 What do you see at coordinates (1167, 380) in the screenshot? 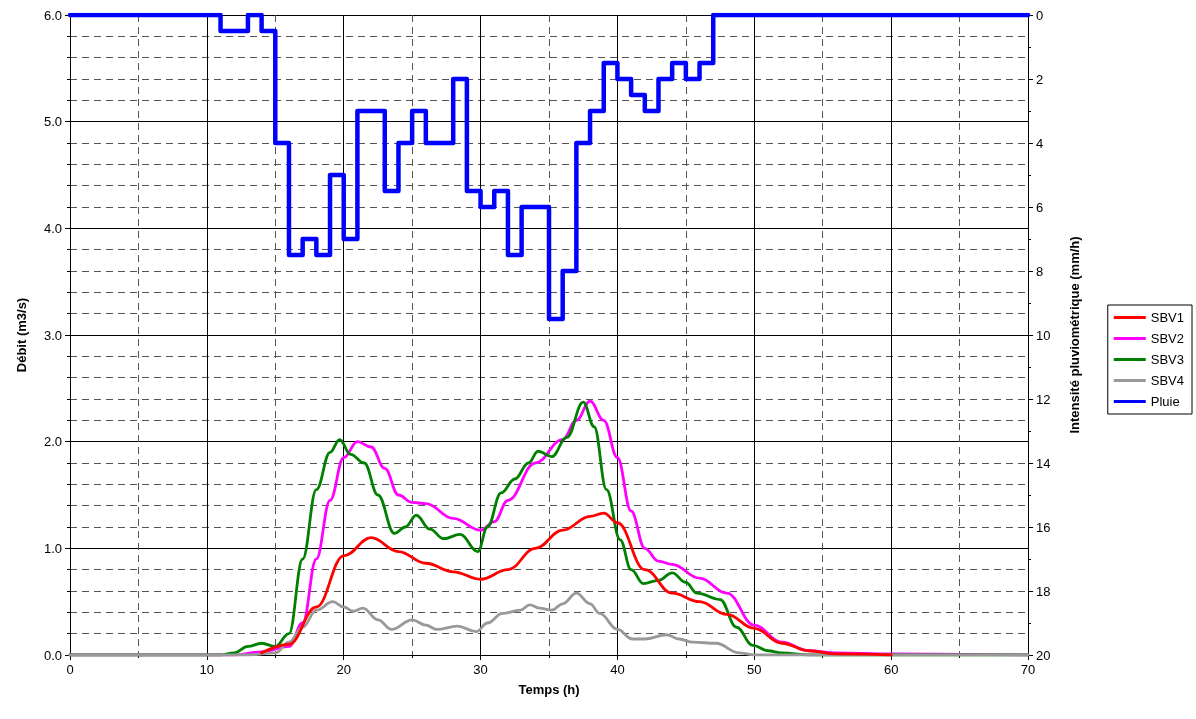
I see `legend-label: SBV4` at bounding box center [1167, 380].